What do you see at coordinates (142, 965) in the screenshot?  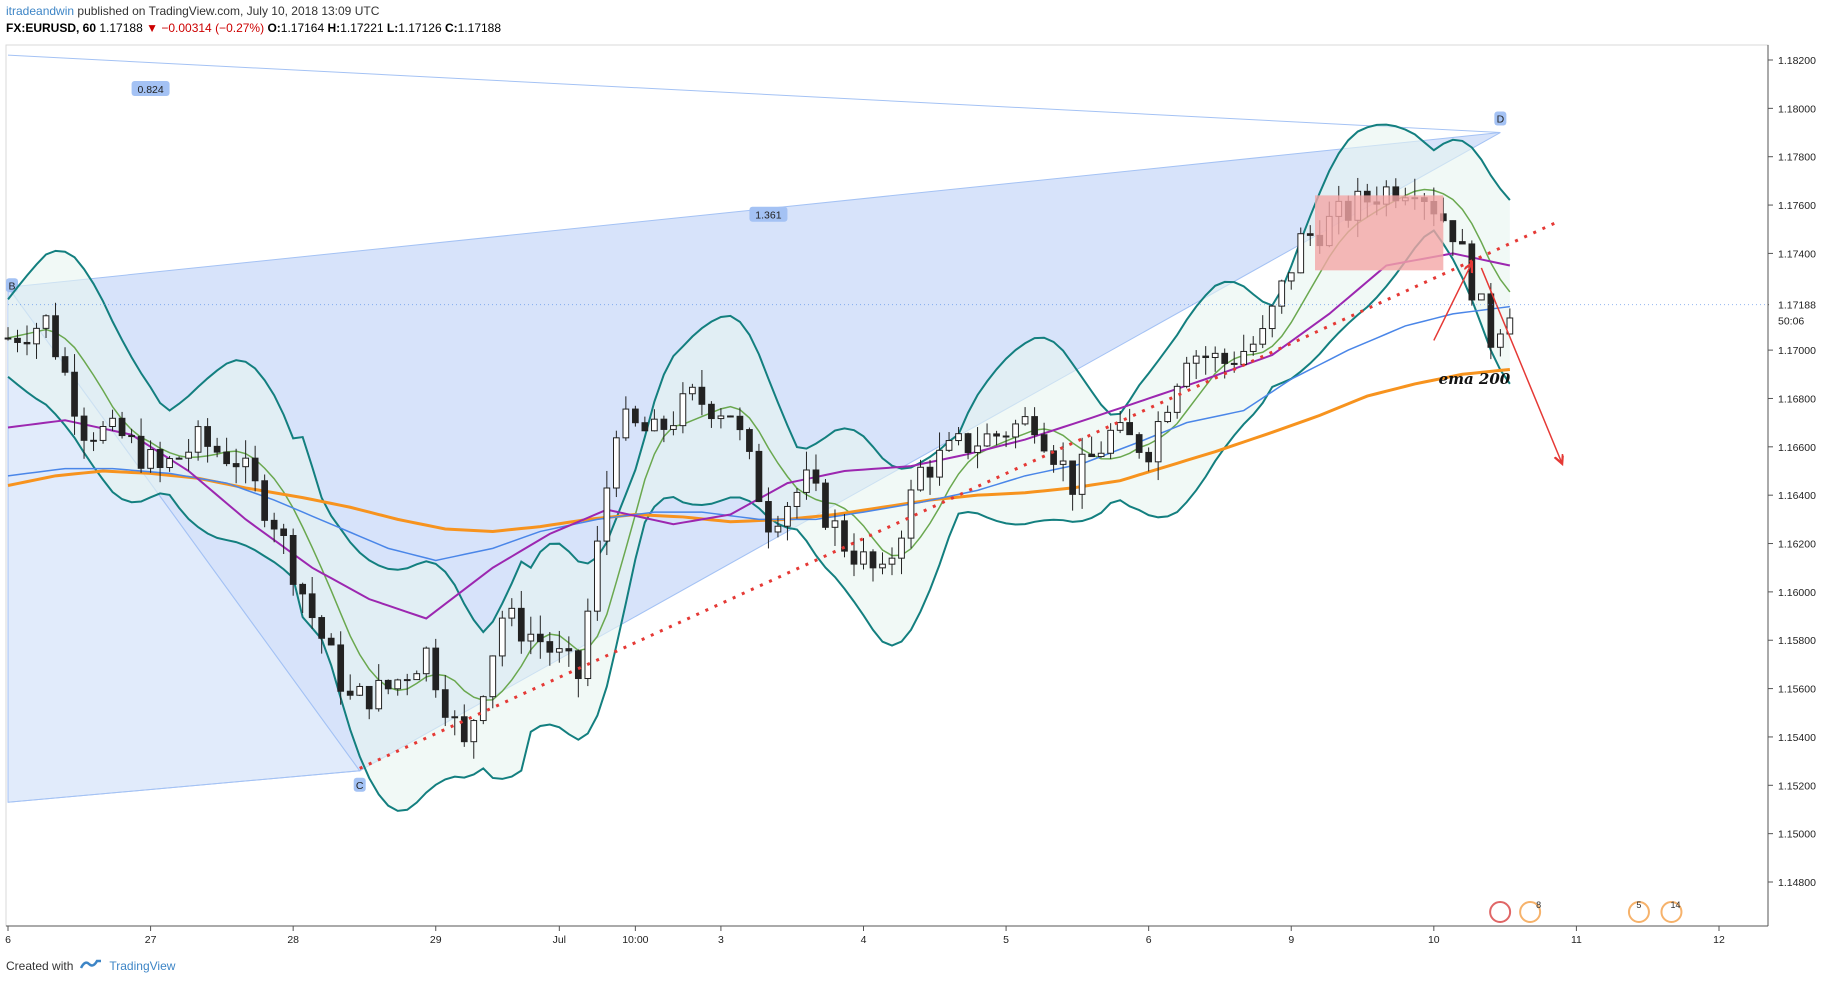 I see `tradingview-brand: TradingView` at bounding box center [142, 965].